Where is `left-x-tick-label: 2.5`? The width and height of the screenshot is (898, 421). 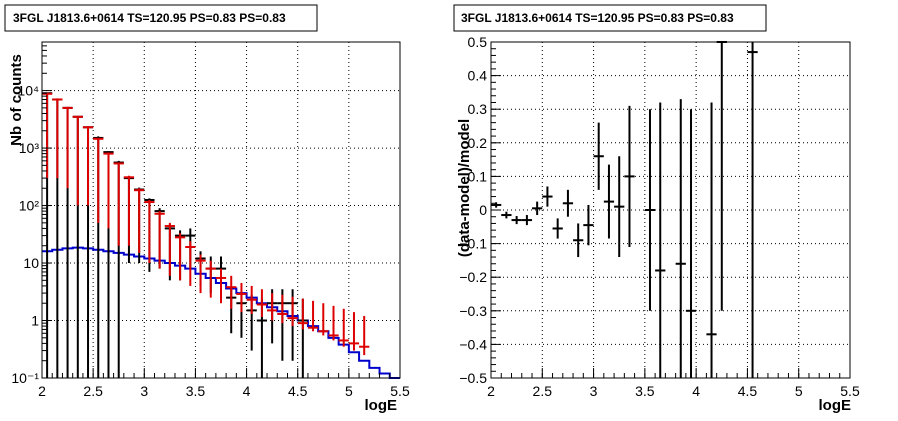
left-x-tick-label: 2.5 is located at coordinates (93, 391).